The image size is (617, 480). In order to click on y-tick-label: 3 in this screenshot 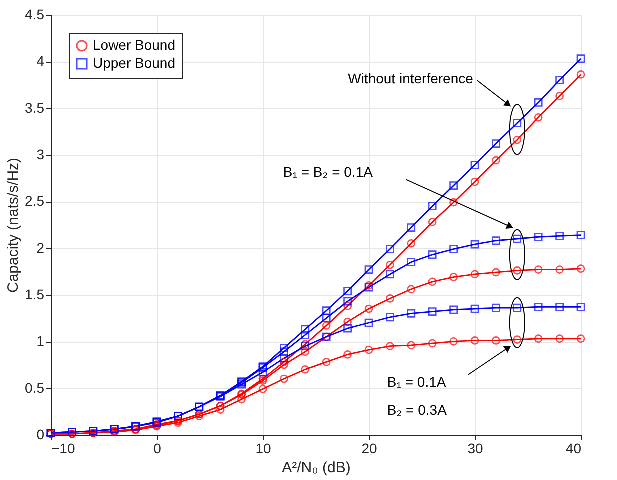, I will do `click(40, 154)`.